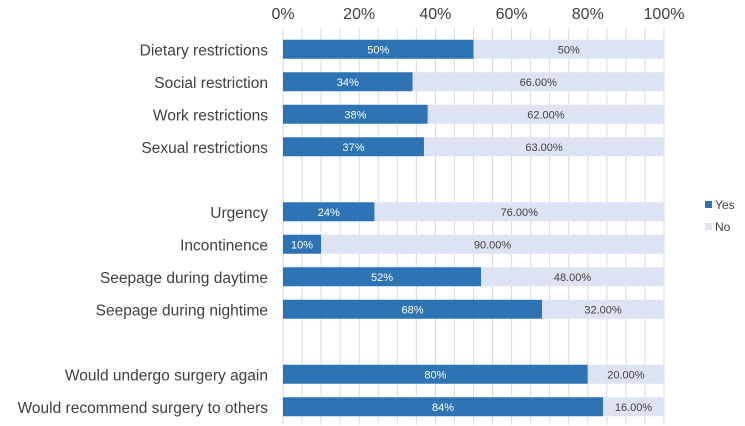 The width and height of the screenshot is (745, 426). Describe the element at coordinates (512, 14) in the screenshot. I see `x-tick-label: 60%` at that location.